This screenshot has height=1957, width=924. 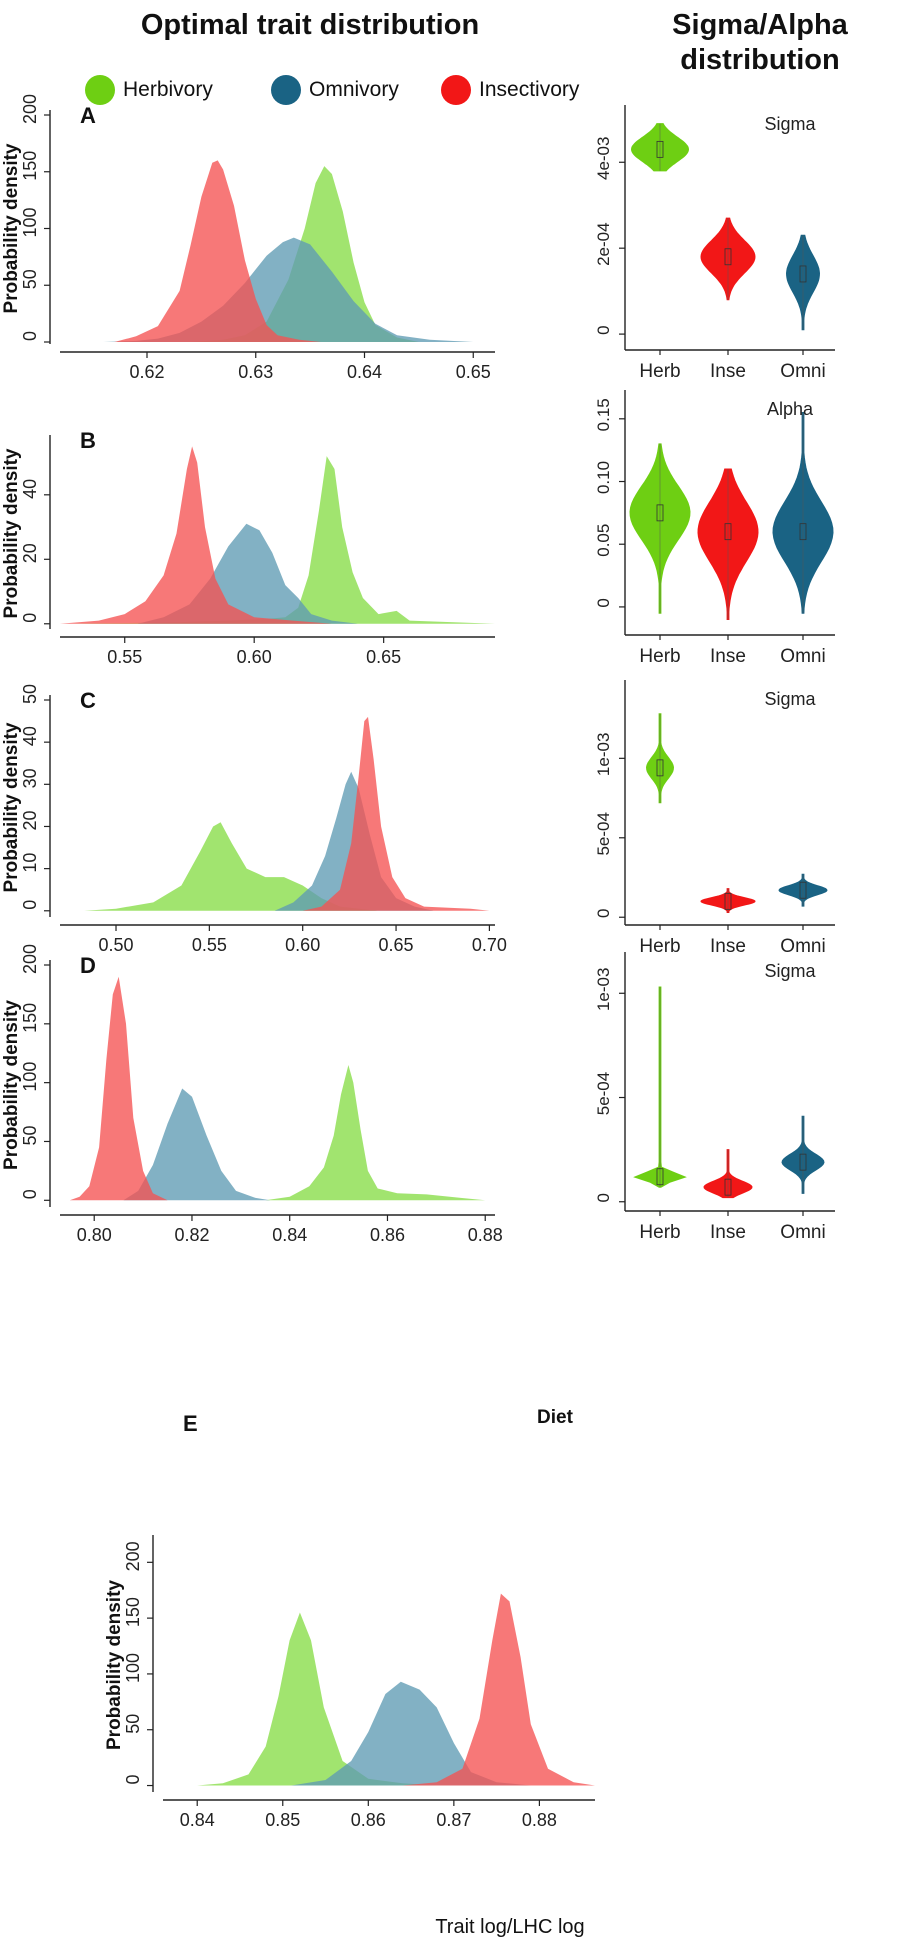 What do you see at coordinates (714, 1097) in the screenshot?
I see `violin-plot-d: 0 5e-04 1e-03 Herb Inse Omni Sigma` at bounding box center [714, 1097].